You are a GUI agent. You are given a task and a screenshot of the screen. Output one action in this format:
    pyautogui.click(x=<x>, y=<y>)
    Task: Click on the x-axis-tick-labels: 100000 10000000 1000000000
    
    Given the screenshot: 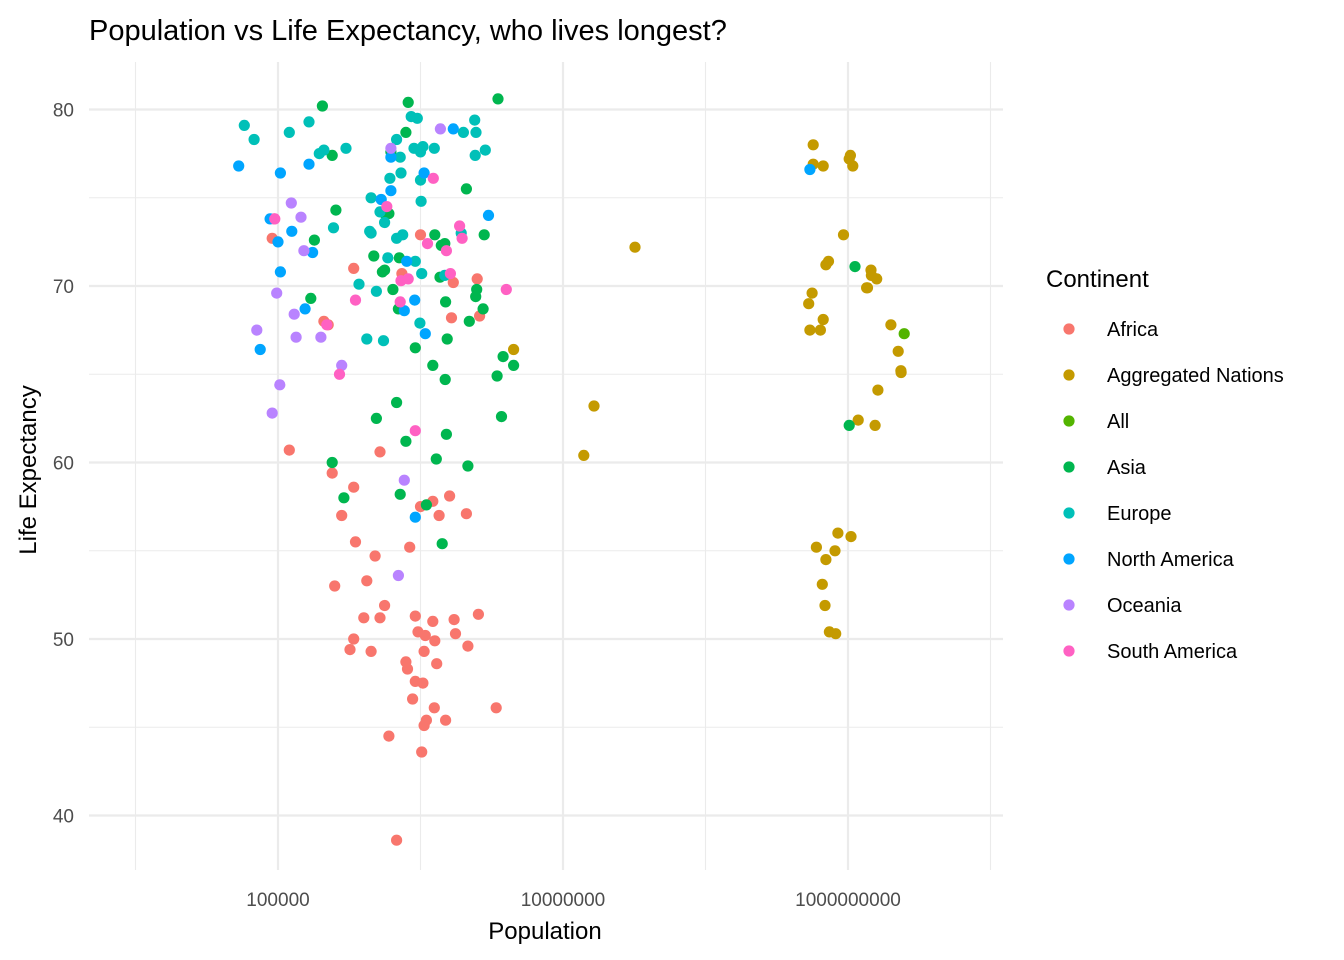 What is the action you would take?
    pyautogui.click(x=573, y=900)
    